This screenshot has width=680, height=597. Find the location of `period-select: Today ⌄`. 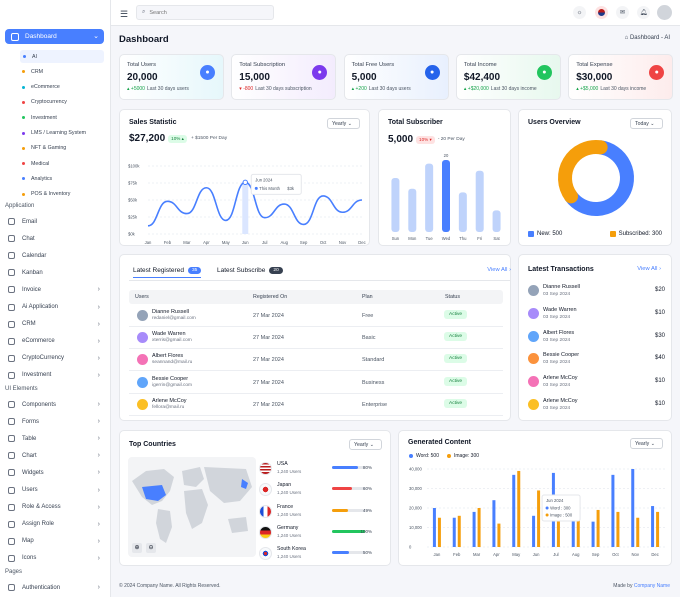

period-select: Today ⌄ is located at coordinates (646, 123).